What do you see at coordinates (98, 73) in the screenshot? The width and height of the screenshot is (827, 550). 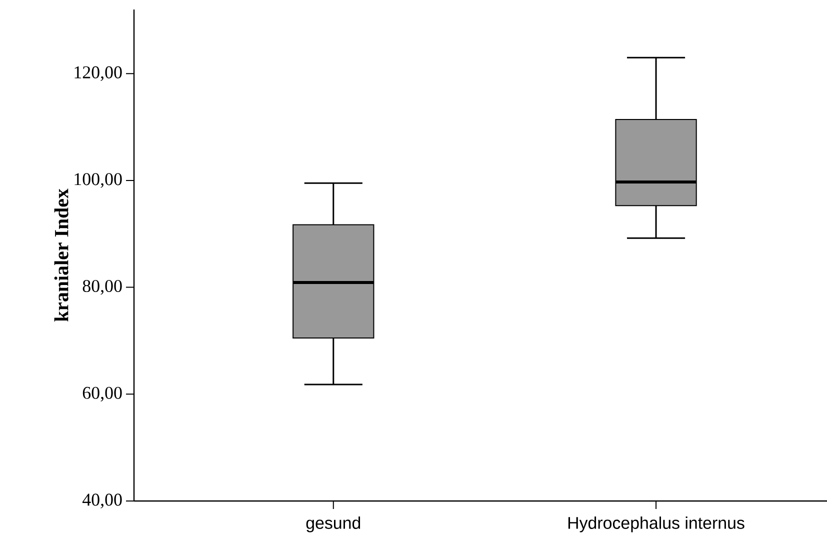 I see `y-tick-label: 120,00` at bounding box center [98, 73].